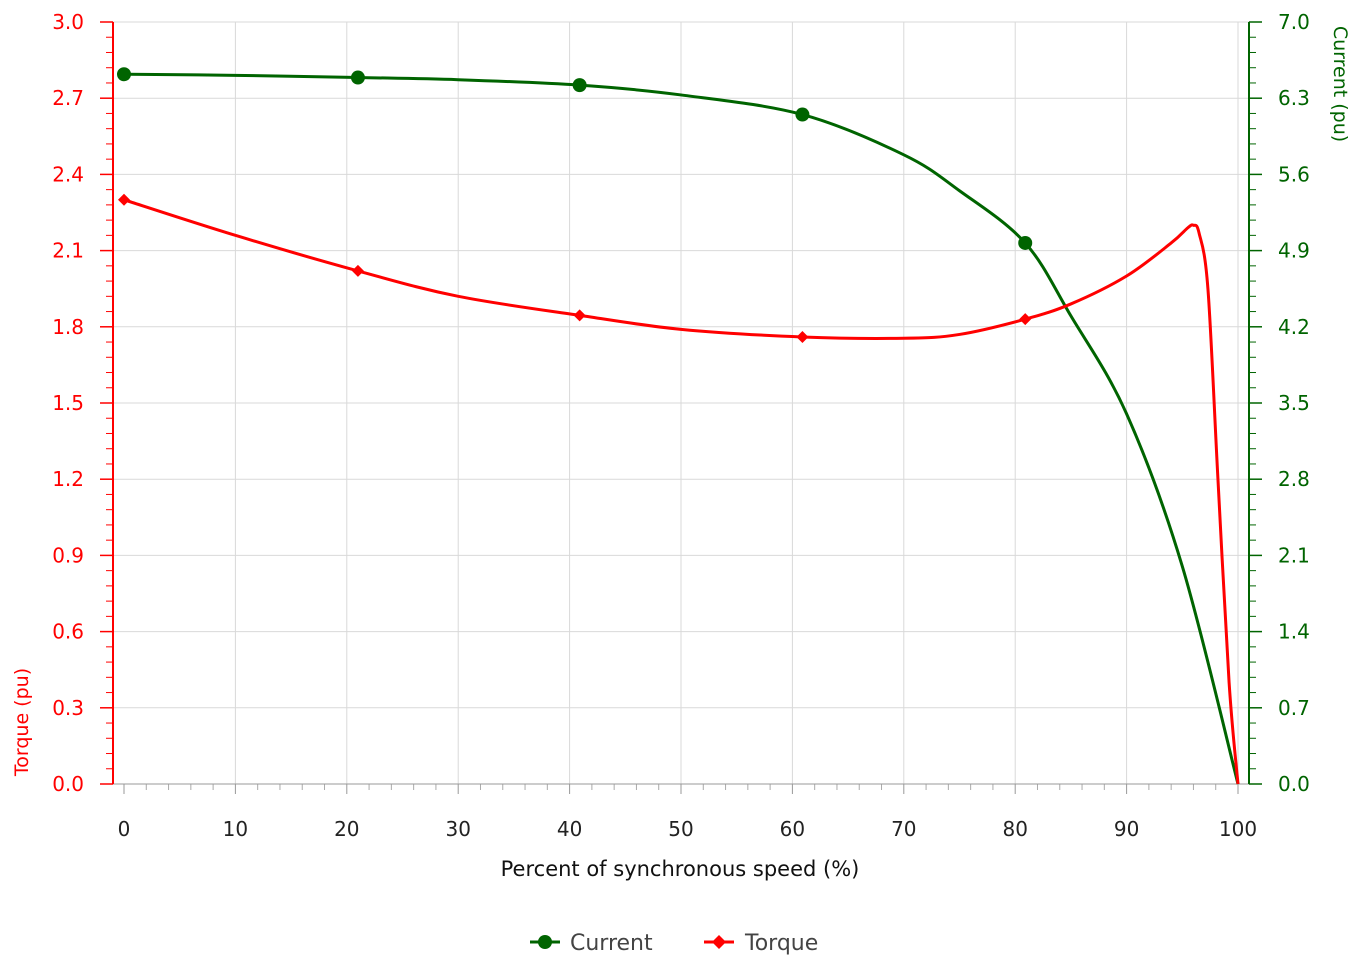 This screenshot has height=959, width=1352. Describe the element at coordinates (68, 784) in the screenshot. I see `y-tick-label-torque: 0.0` at that location.